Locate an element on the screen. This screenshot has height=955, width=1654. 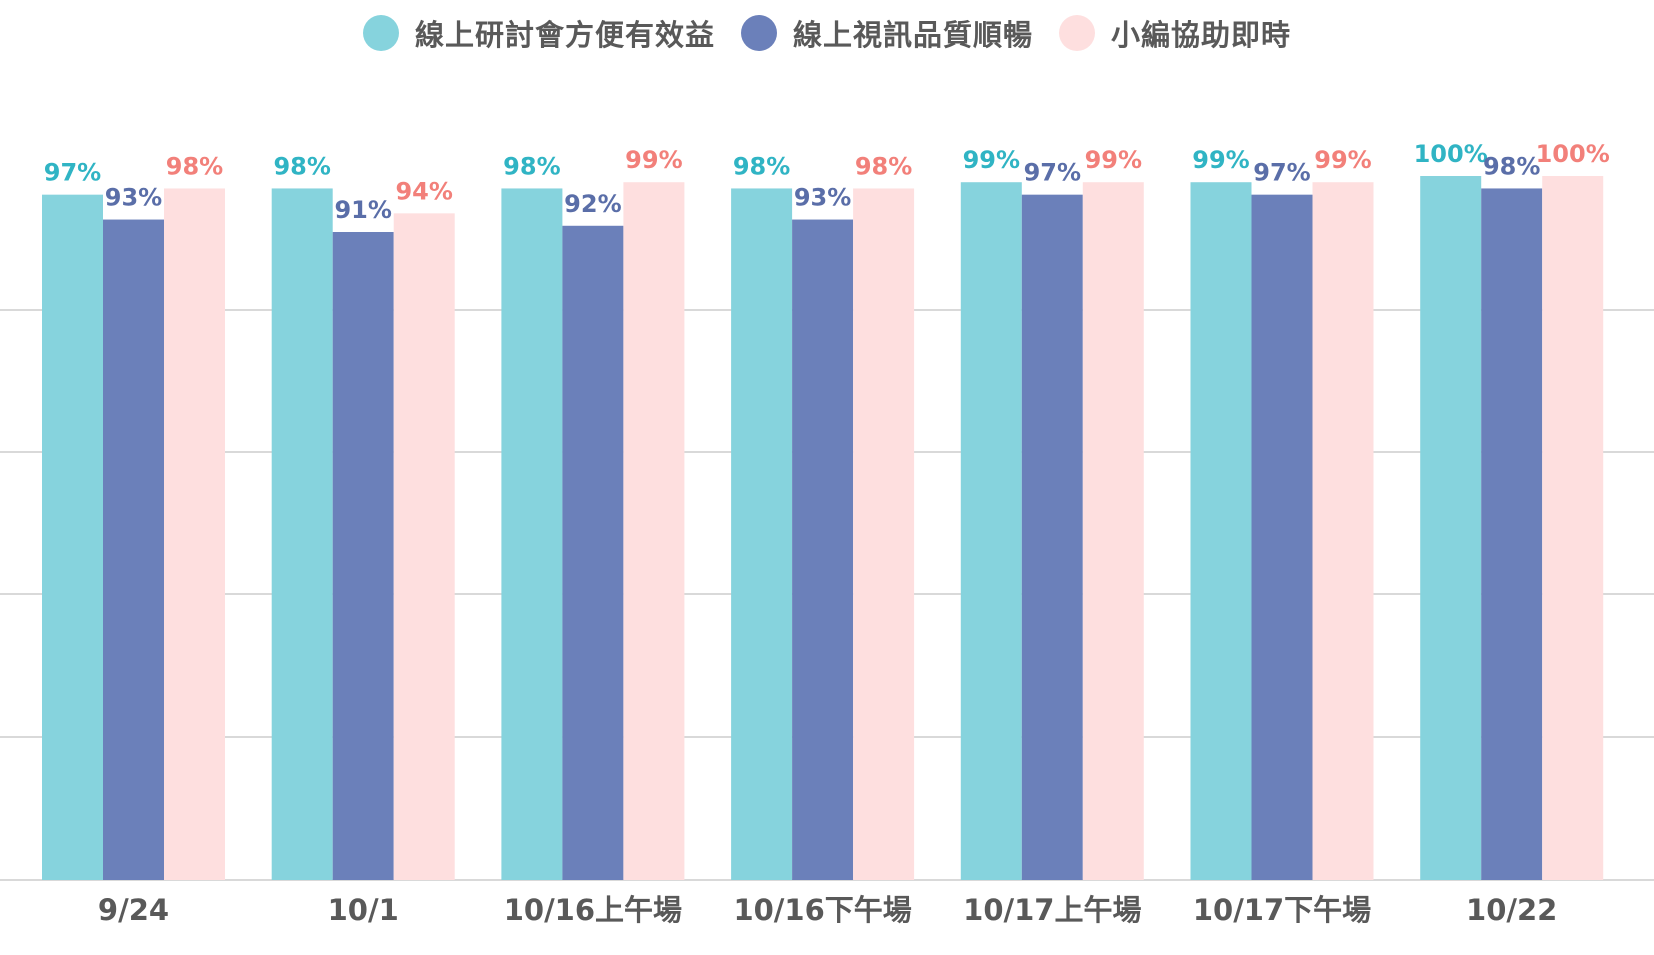
category-label: 9/24 is located at coordinates (133, 910).